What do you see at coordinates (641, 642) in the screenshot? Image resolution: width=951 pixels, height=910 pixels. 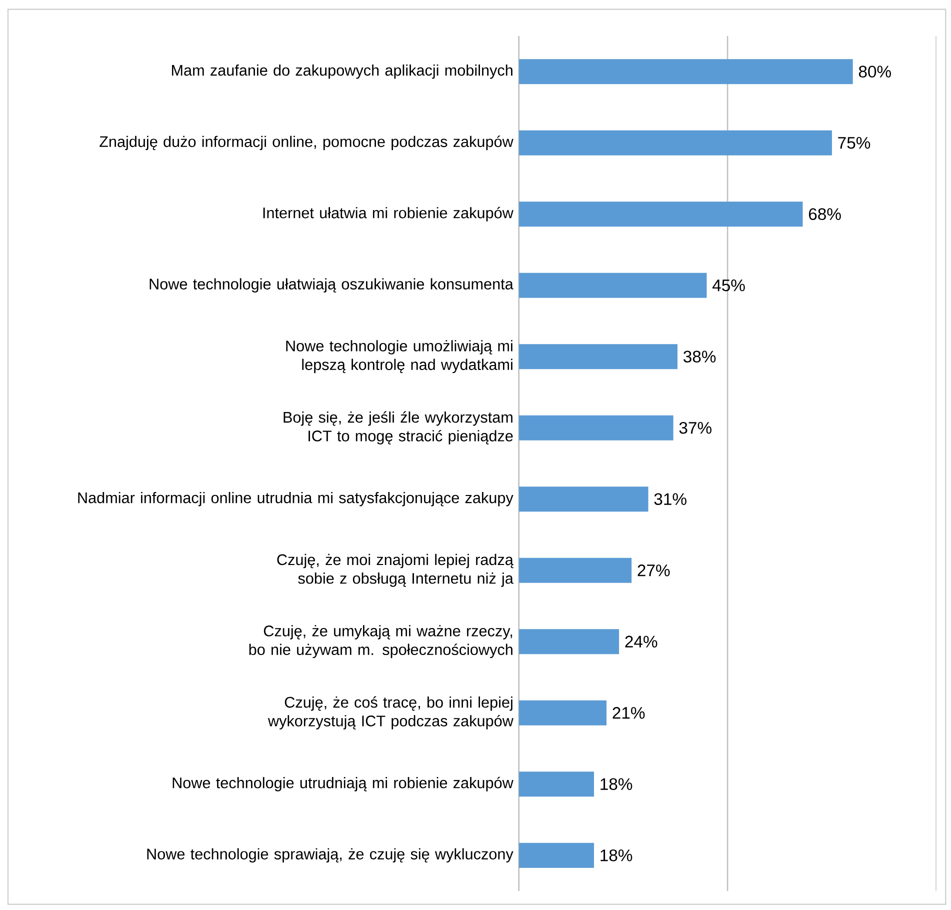 I see `data-label: 24%` at bounding box center [641, 642].